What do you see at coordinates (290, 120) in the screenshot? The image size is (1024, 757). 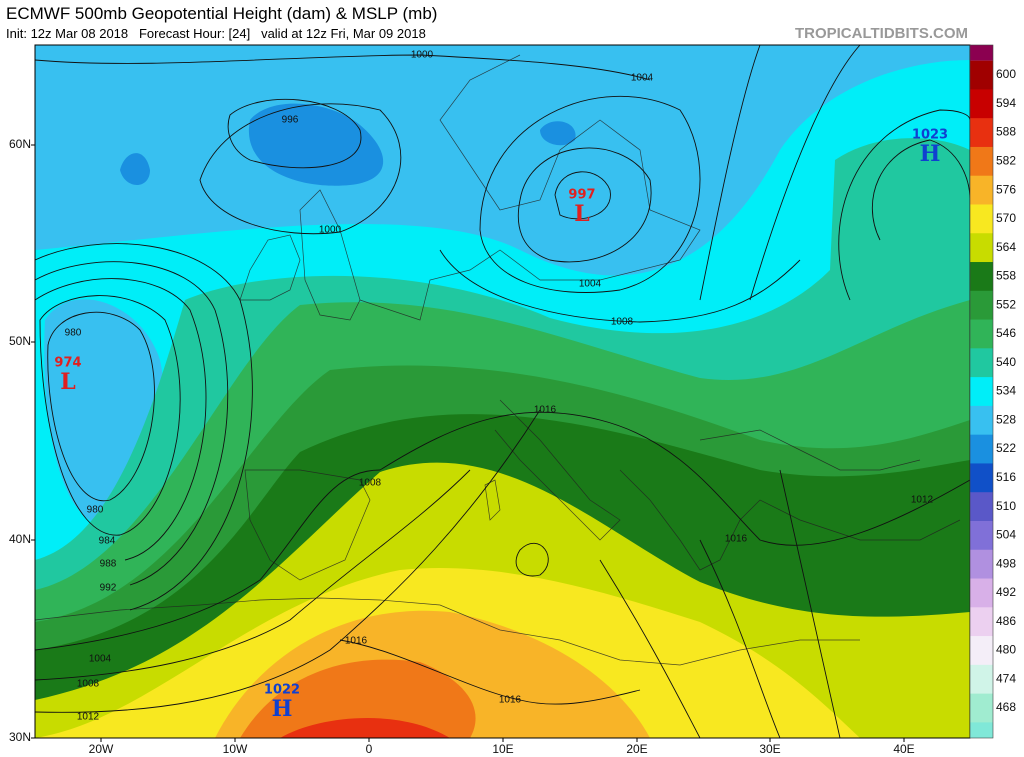 I see `isobar-label: 996` at bounding box center [290, 120].